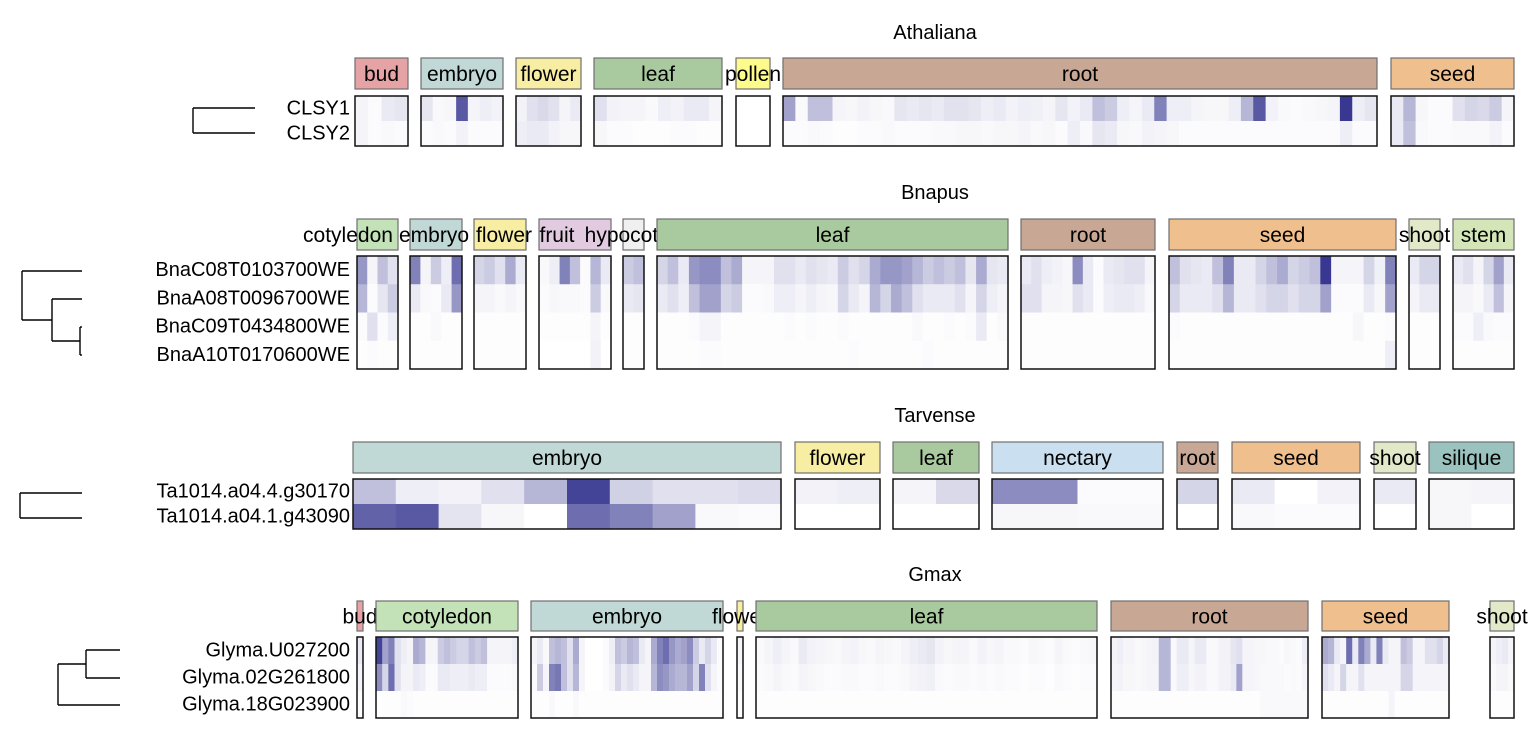  Describe the element at coordinates (1424, 312) in the screenshot. I see `heatmap-frame` at that location.